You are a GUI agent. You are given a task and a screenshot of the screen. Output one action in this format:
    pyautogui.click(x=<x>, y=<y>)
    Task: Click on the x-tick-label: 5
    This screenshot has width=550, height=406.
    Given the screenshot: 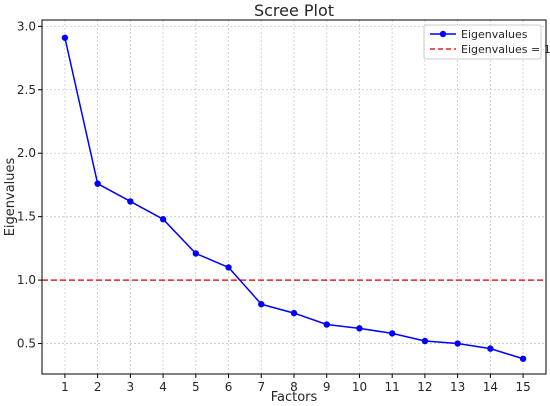 What is the action you would take?
    pyautogui.click(x=196, y=387)
    